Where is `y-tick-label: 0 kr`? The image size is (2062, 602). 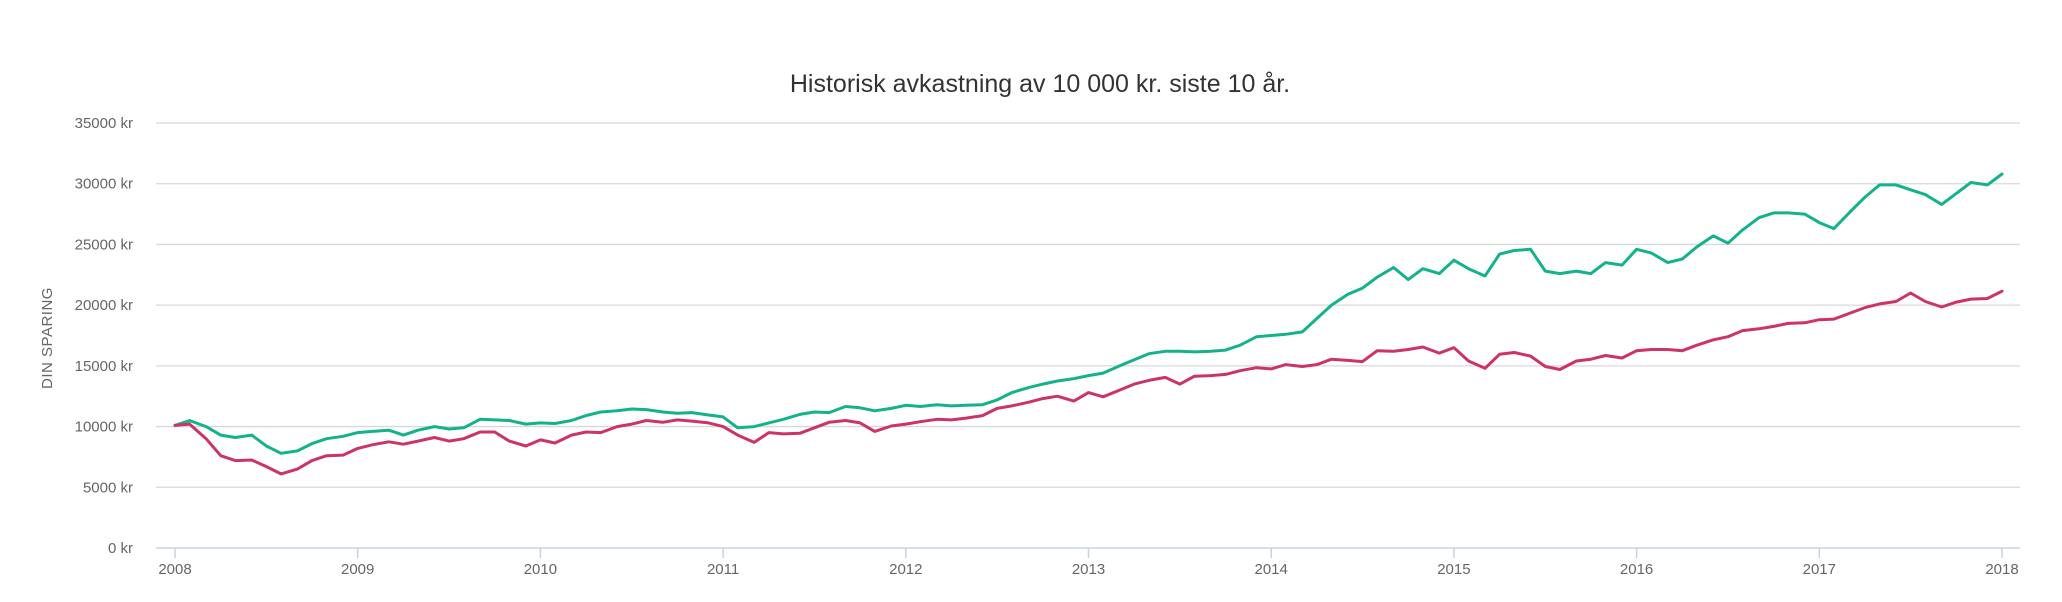
y-tick-label: 0 kr is located at coordinates (120, 548).